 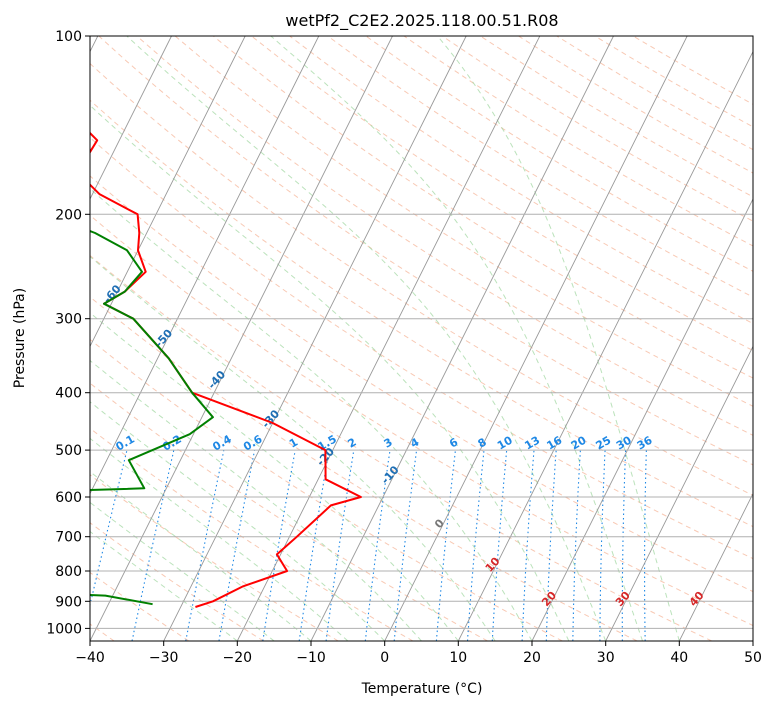 I want to click on x-tick-label: 20, so click(x=532, y=658).